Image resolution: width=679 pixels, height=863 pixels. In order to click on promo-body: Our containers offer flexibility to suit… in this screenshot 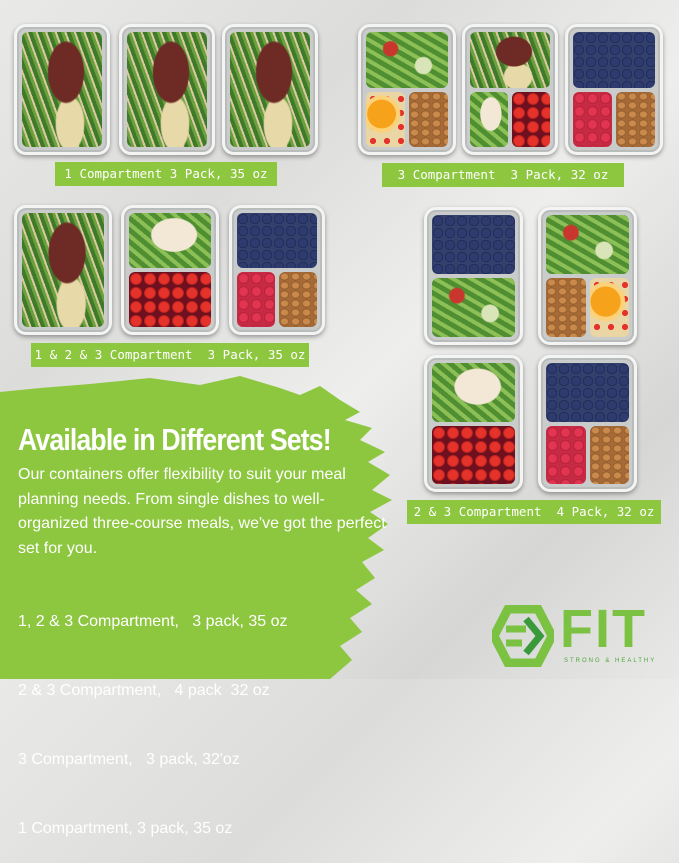, I will do `click(202, 511)`.